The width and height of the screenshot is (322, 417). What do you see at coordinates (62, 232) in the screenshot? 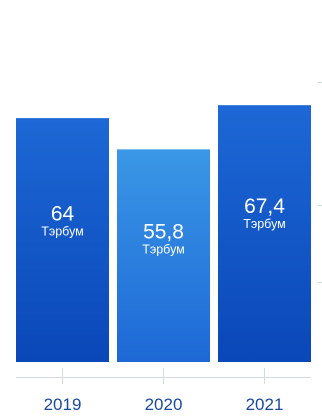
I see `data-unit-2019: Тэрбум` at bounding box center [62, 232].